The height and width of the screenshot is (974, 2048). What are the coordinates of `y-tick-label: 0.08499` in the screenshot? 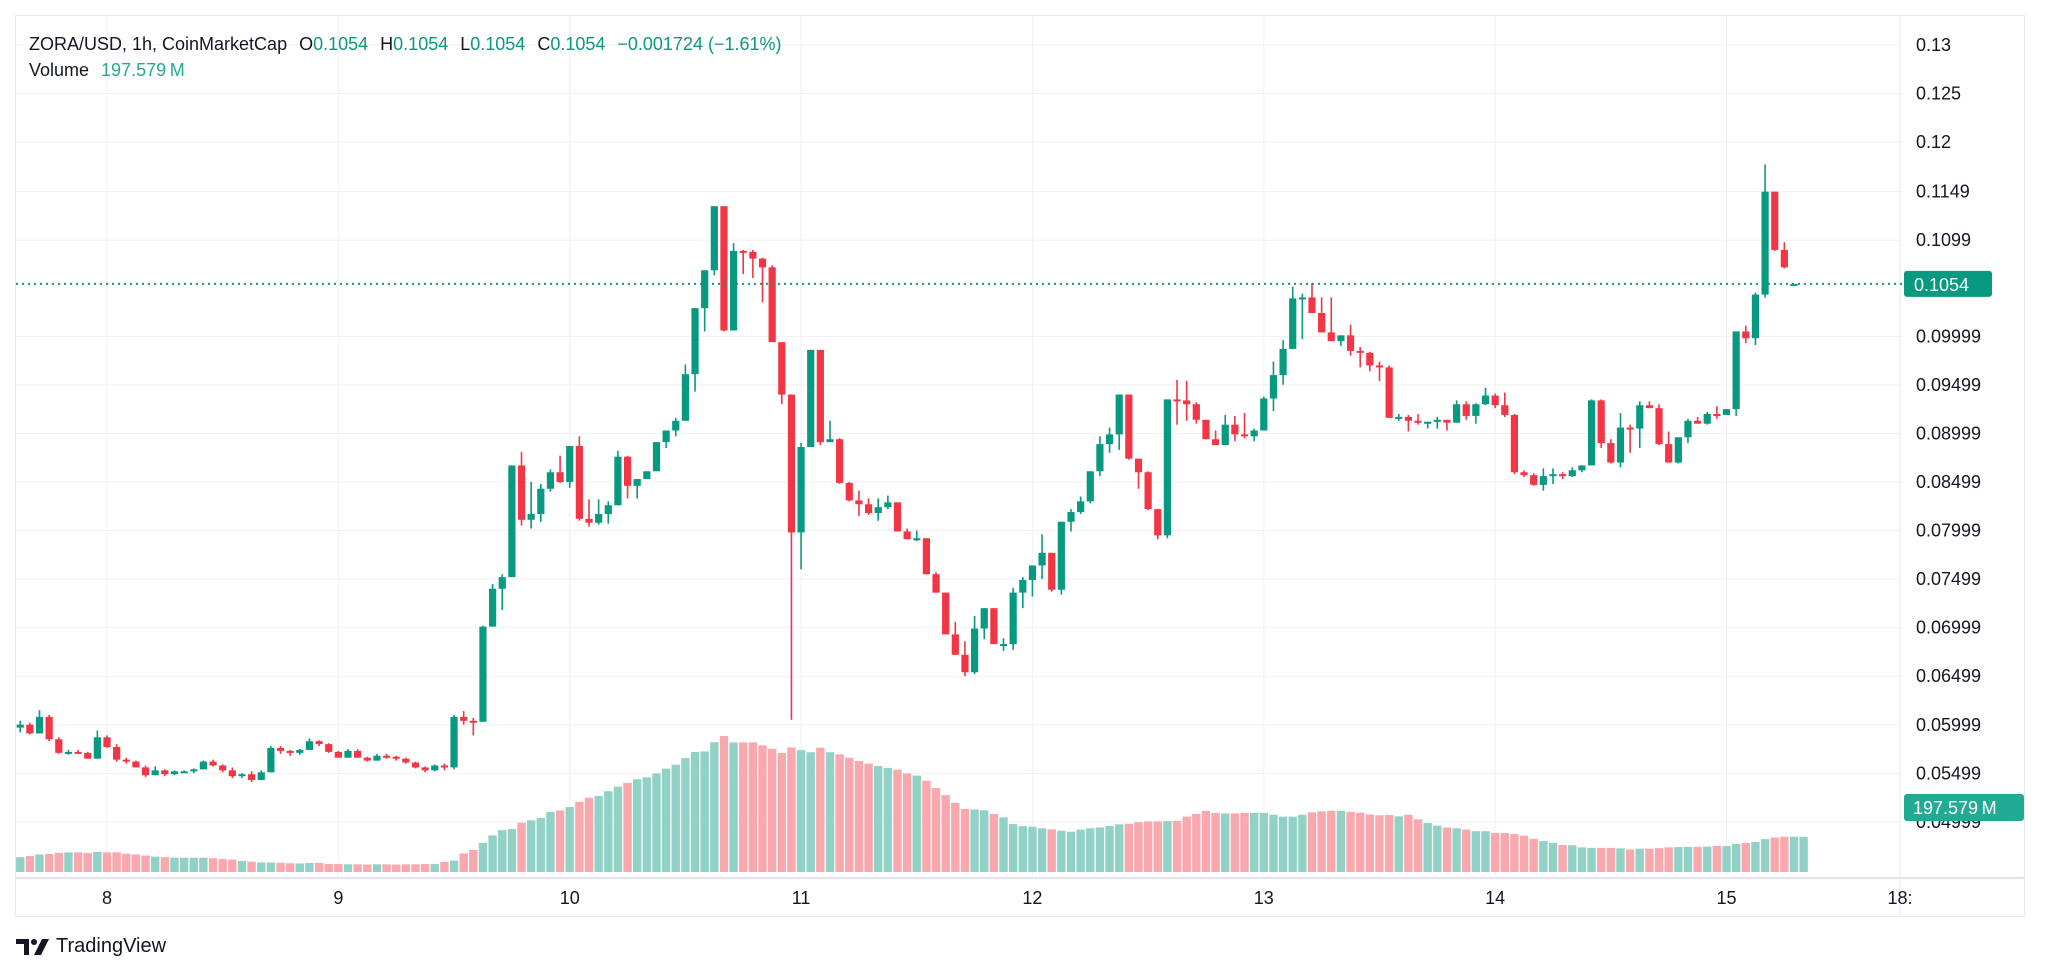 It's located at (1948, 482).